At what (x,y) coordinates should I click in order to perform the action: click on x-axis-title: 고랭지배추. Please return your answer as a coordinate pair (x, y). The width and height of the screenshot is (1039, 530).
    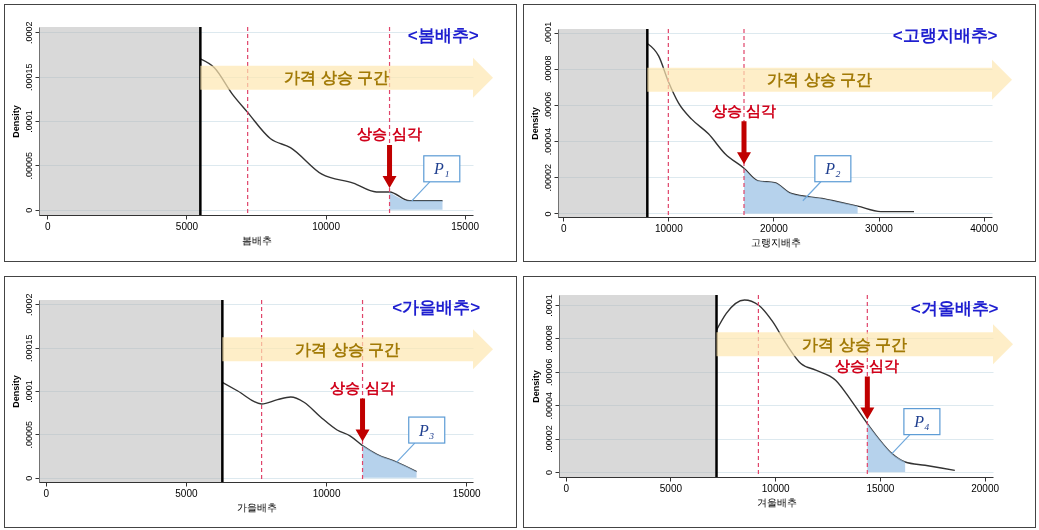
    Looking at the image, I should click on (775, 242).